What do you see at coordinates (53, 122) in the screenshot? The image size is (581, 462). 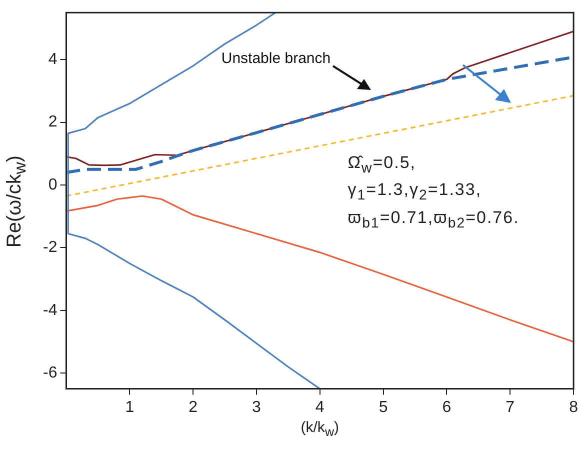 I see `y-tick-label: 2` at bounding box center [53, 122].